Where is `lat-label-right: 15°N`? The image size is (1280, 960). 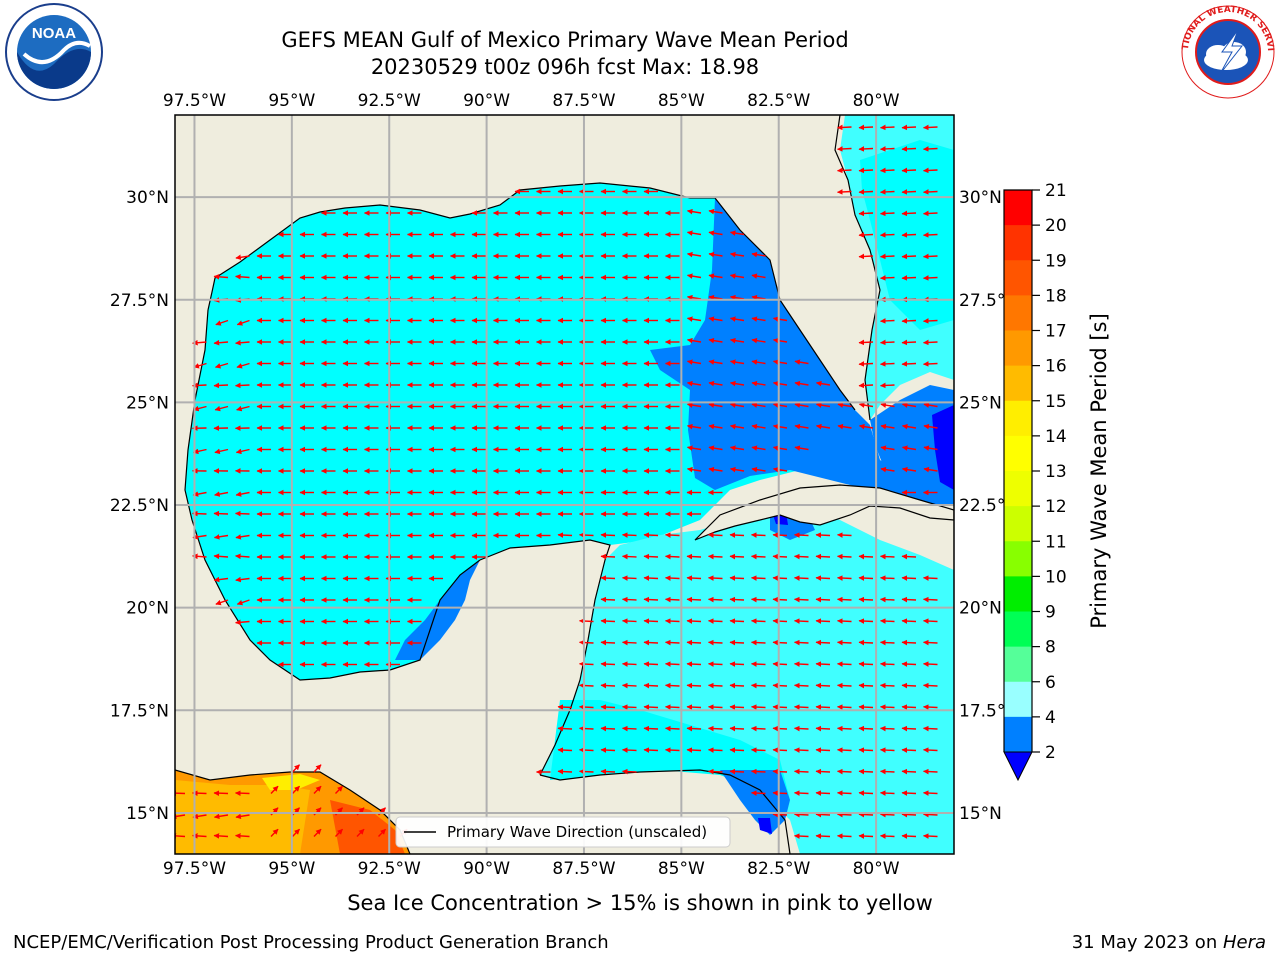 lat-label-right: 15°N is located at coordinates (980, 814).